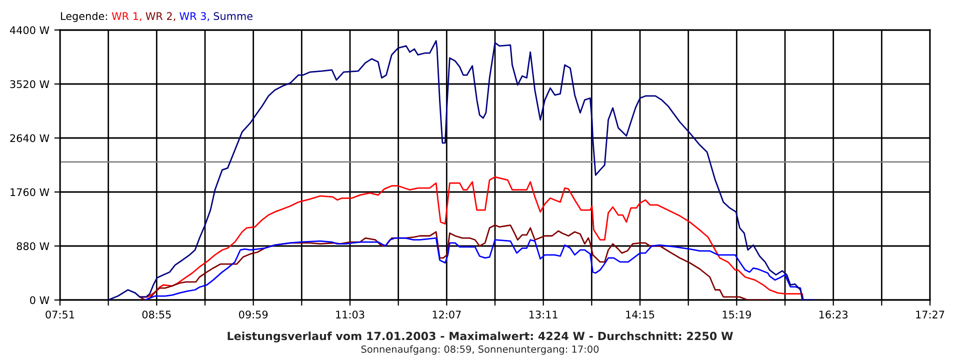 Image resolution: width=960 pixels, height=360 pixels. I want to click on y-tick-label: 4400 W, so click(30, 30).